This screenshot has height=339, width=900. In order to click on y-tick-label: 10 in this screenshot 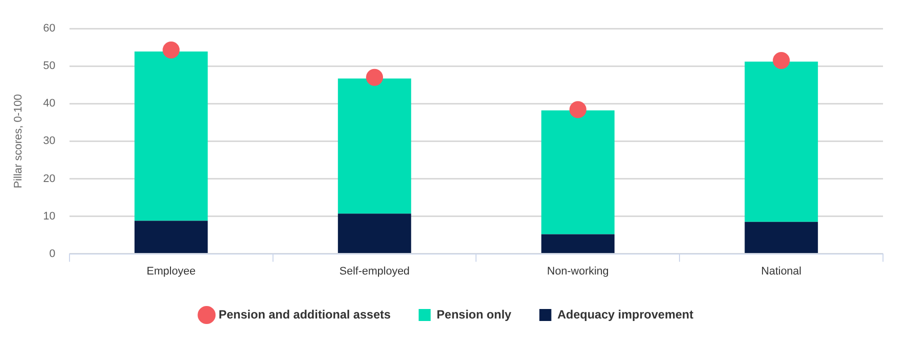, I will do `click(49, 216)`.